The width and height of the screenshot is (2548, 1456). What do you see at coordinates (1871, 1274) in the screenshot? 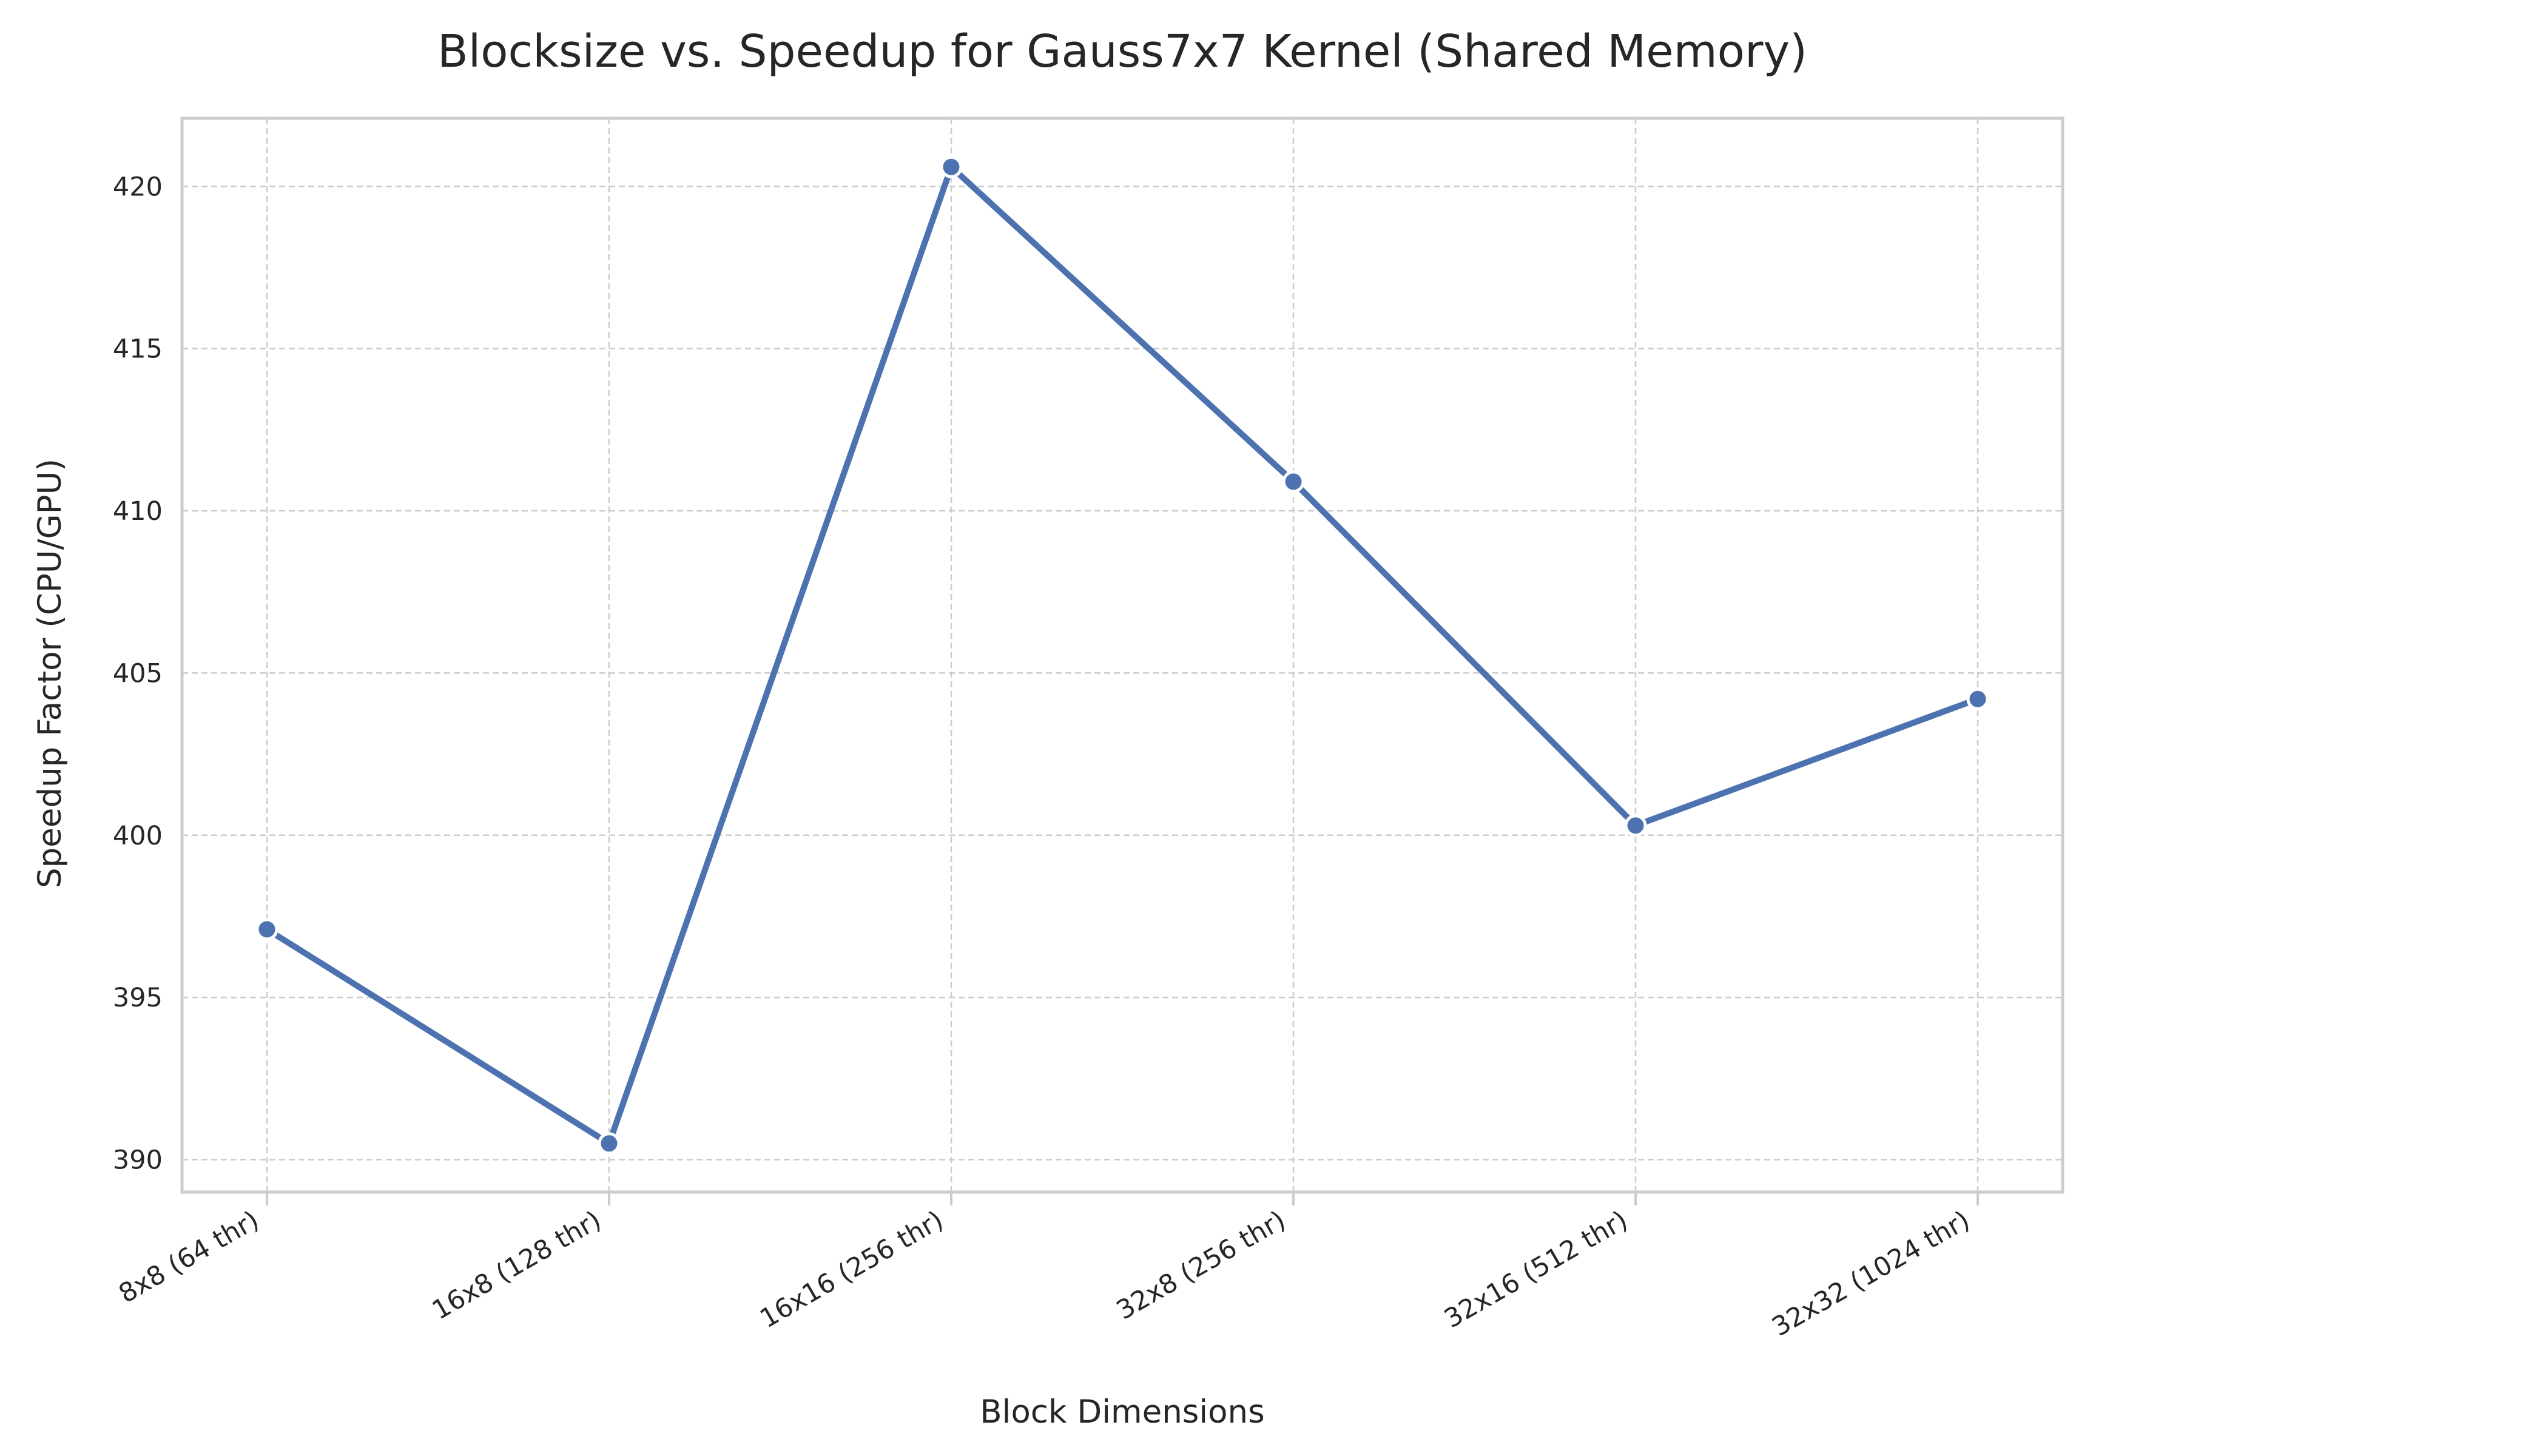
I see `x-tick-label: 32x32 (1024 thr)` at bounding box center [1871, 1274].